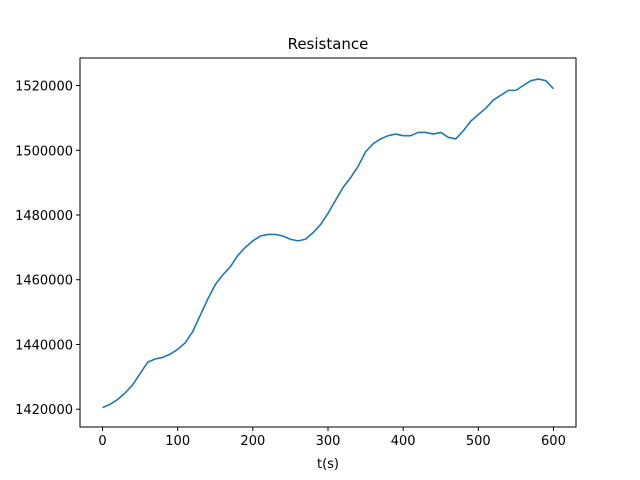 The width and height of the screenshot is (640, 480). What do you see at coordinates (44, 151) in the screenshot?
I see `y-tick-label: 1500000` at bounding box center [44, 151].